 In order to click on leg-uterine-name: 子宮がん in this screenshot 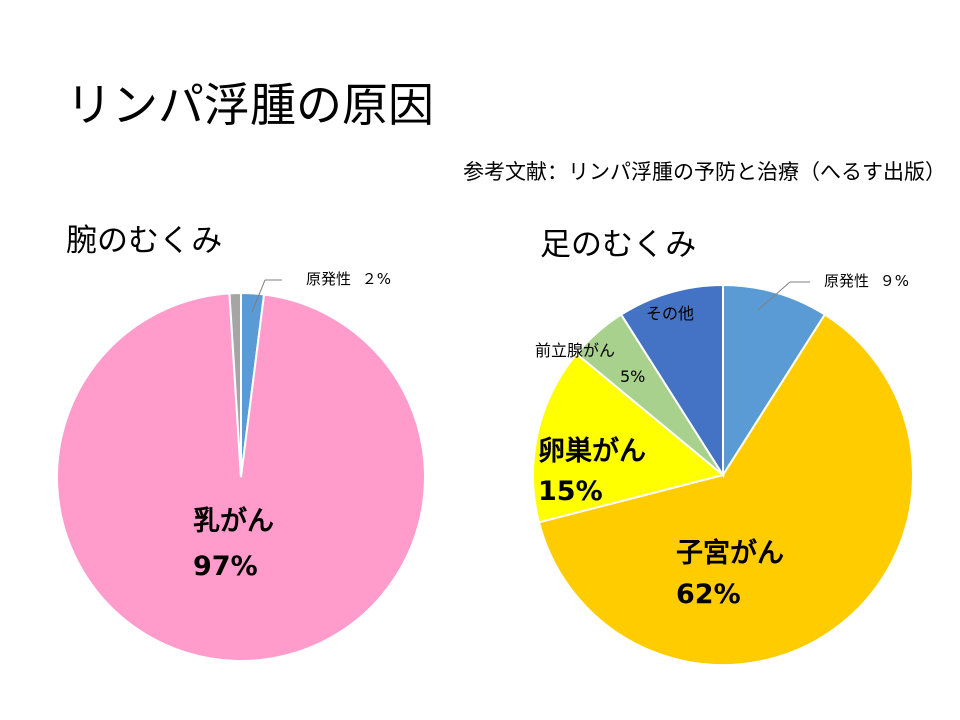, I will do `click(730, 553)`.